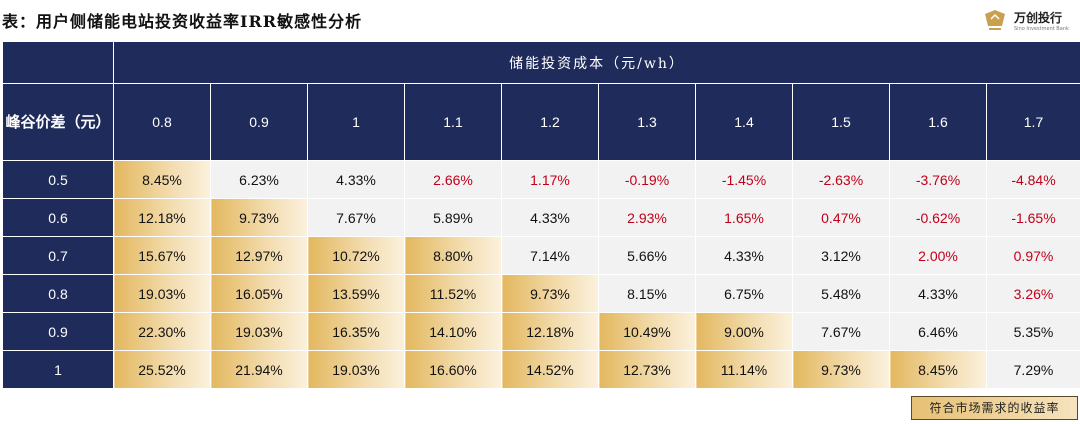 Image resolution: width=1080 pixels, height=424 pixels. I want to click on irr-cell: 5.66%, so click(647, 255).